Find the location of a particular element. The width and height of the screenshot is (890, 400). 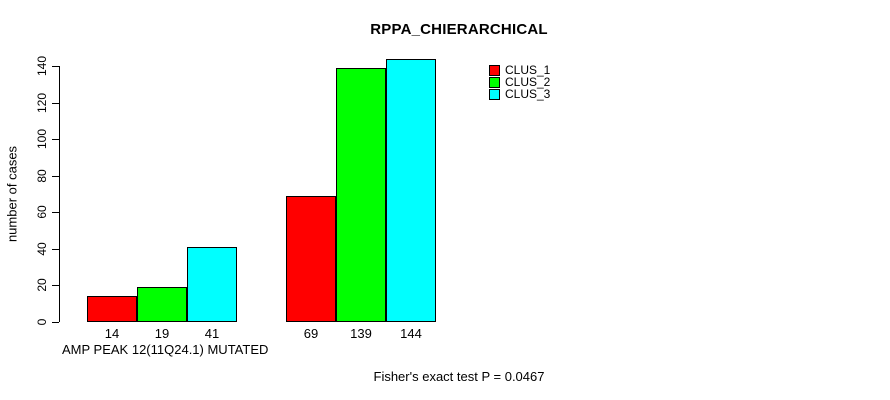

y-tick-label: 0 is located at coordinates (42, 322).